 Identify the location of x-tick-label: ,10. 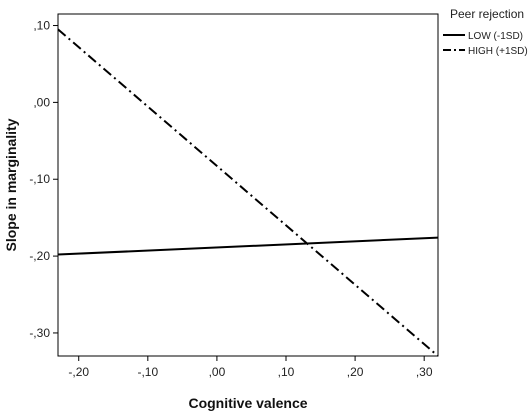
(286, 372).